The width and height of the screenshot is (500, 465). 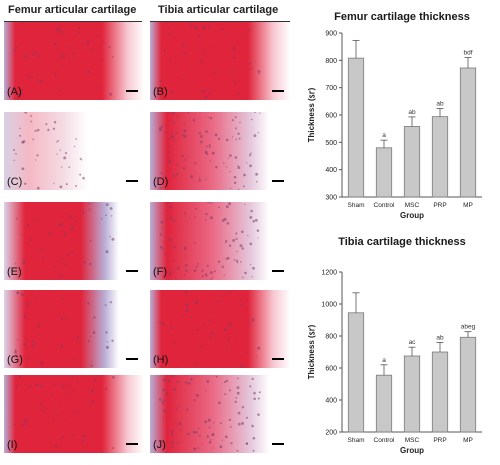 I want to click on panel-label: (A), so click(x=14, y=92).